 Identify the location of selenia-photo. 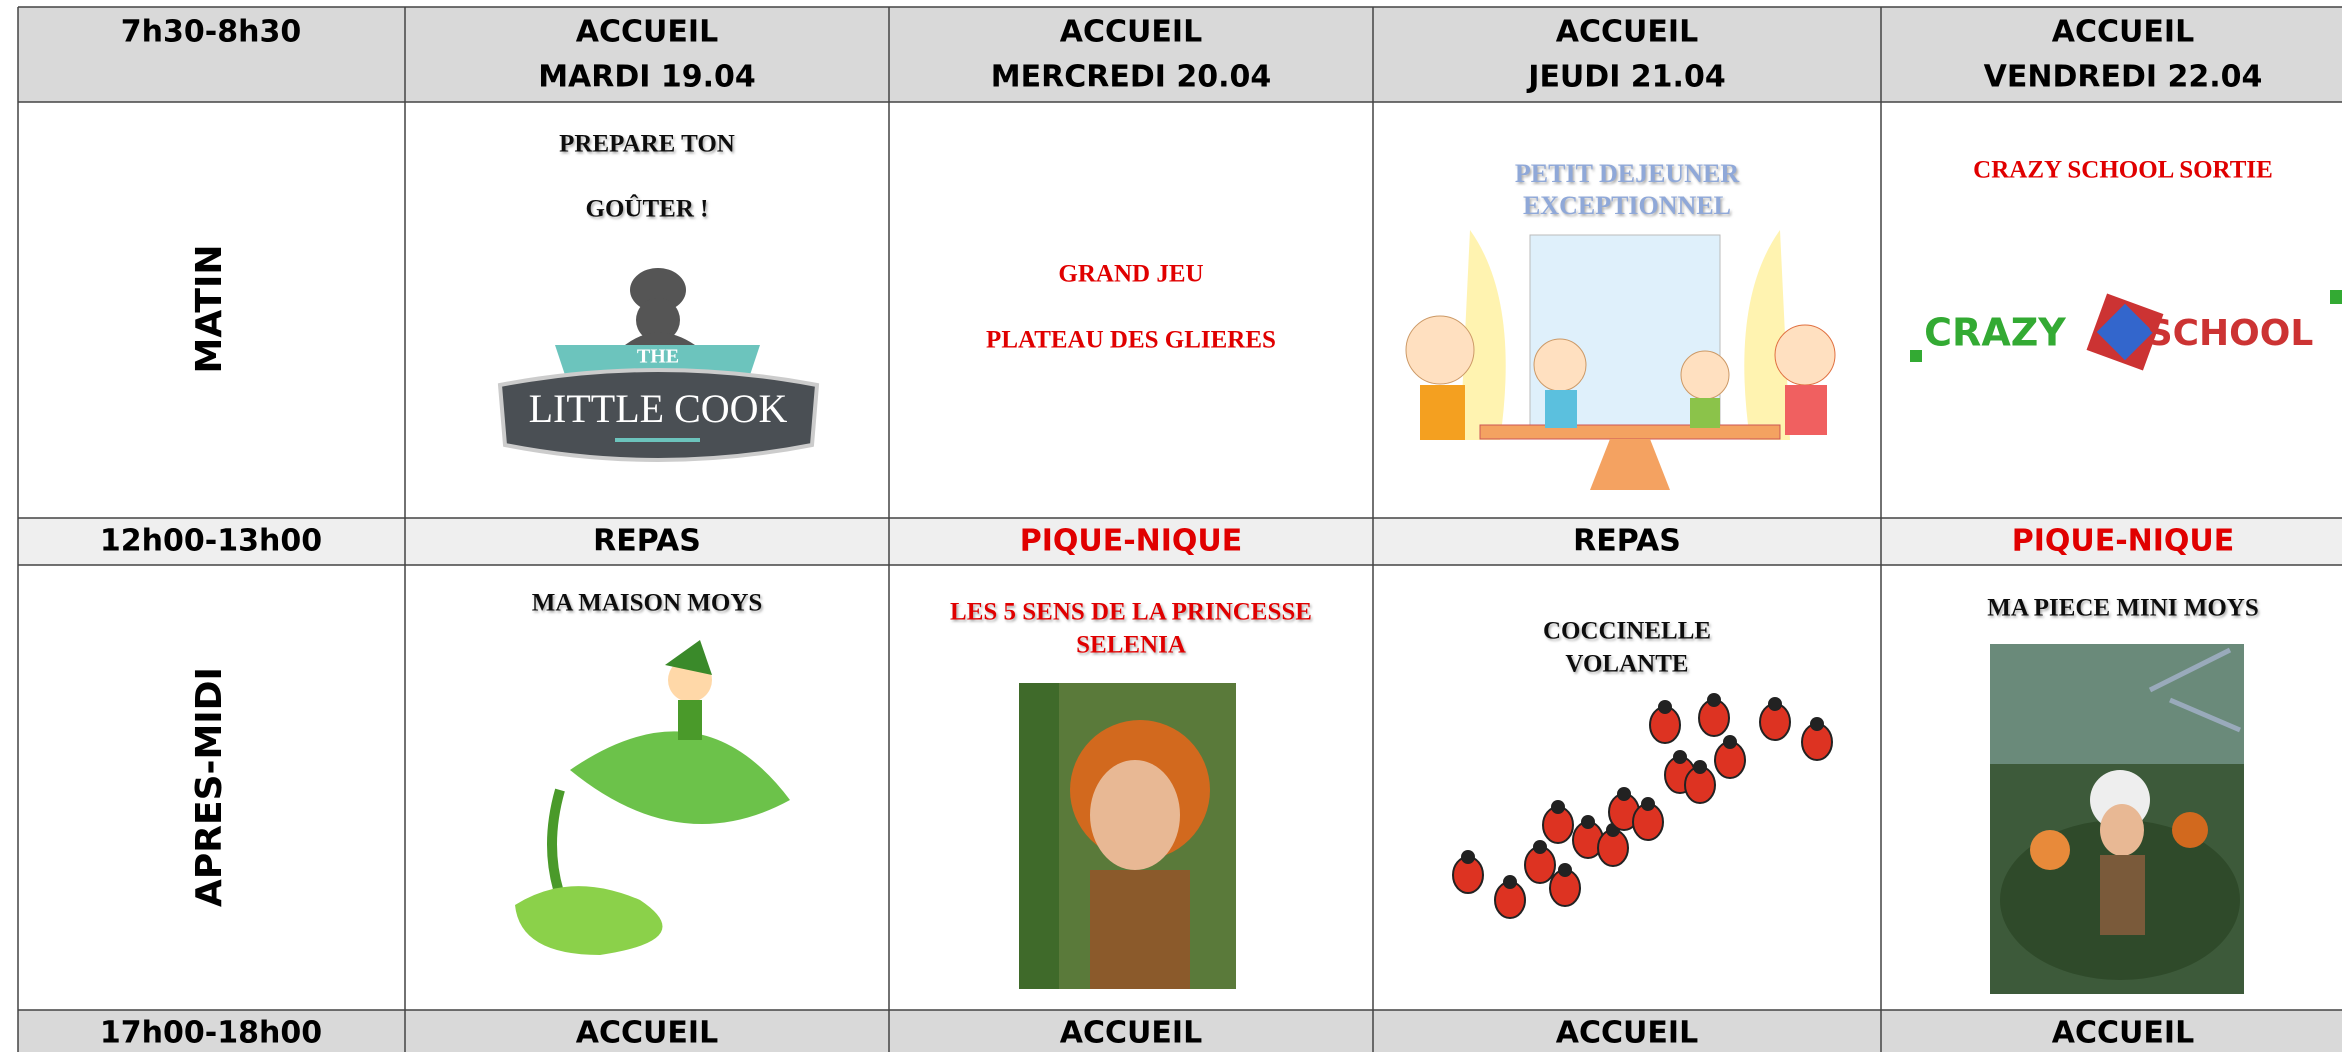
(1127, 836).